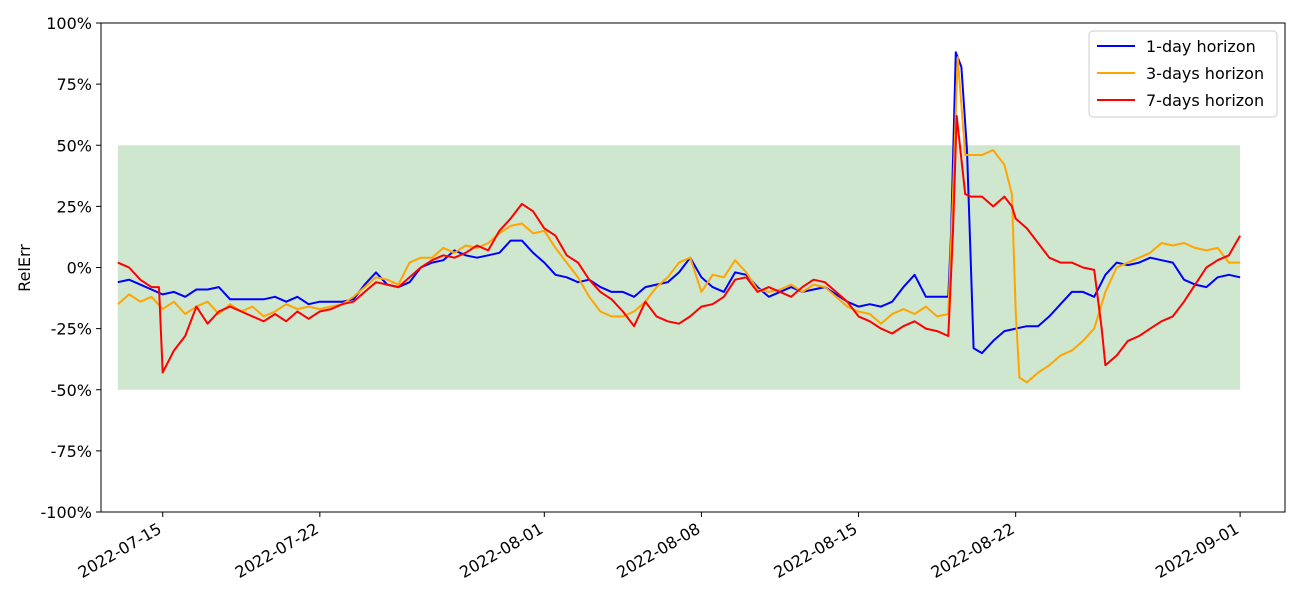  I want to click on x-tick-label: 2022-07-22, so click(277, 550).